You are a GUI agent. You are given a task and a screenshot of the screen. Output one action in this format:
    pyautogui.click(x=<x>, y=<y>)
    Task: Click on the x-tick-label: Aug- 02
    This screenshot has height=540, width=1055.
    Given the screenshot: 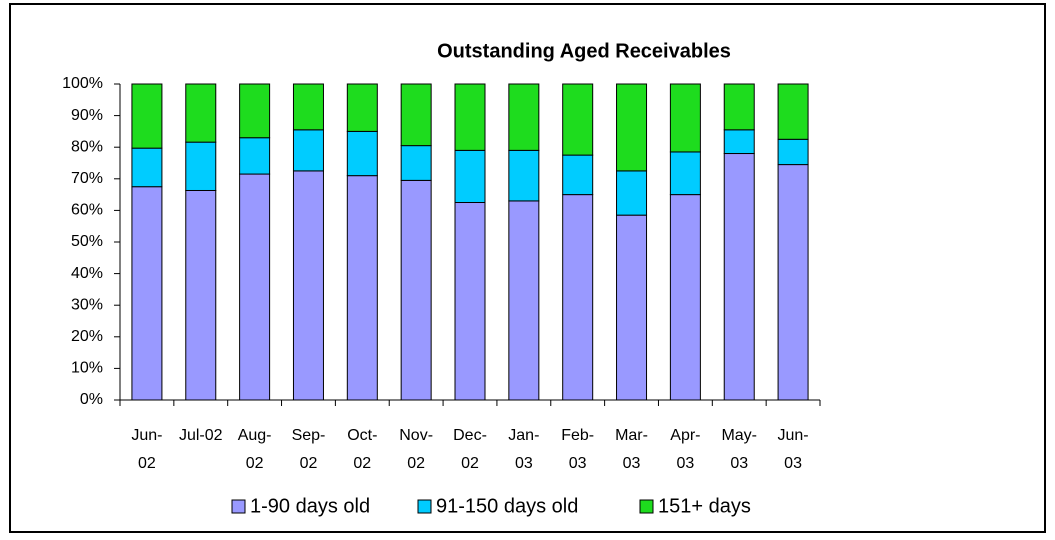 What is the action you would take?
    pyautogui.click(x=255, y=449)
    